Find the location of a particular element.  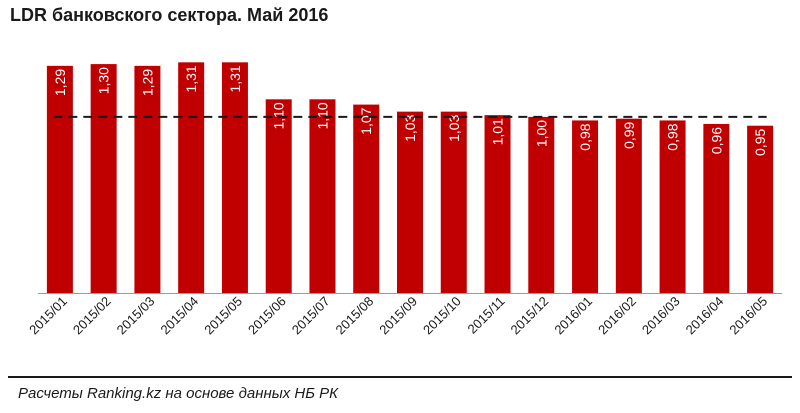

bar-2015/03 is located at coordinates (147, 179).